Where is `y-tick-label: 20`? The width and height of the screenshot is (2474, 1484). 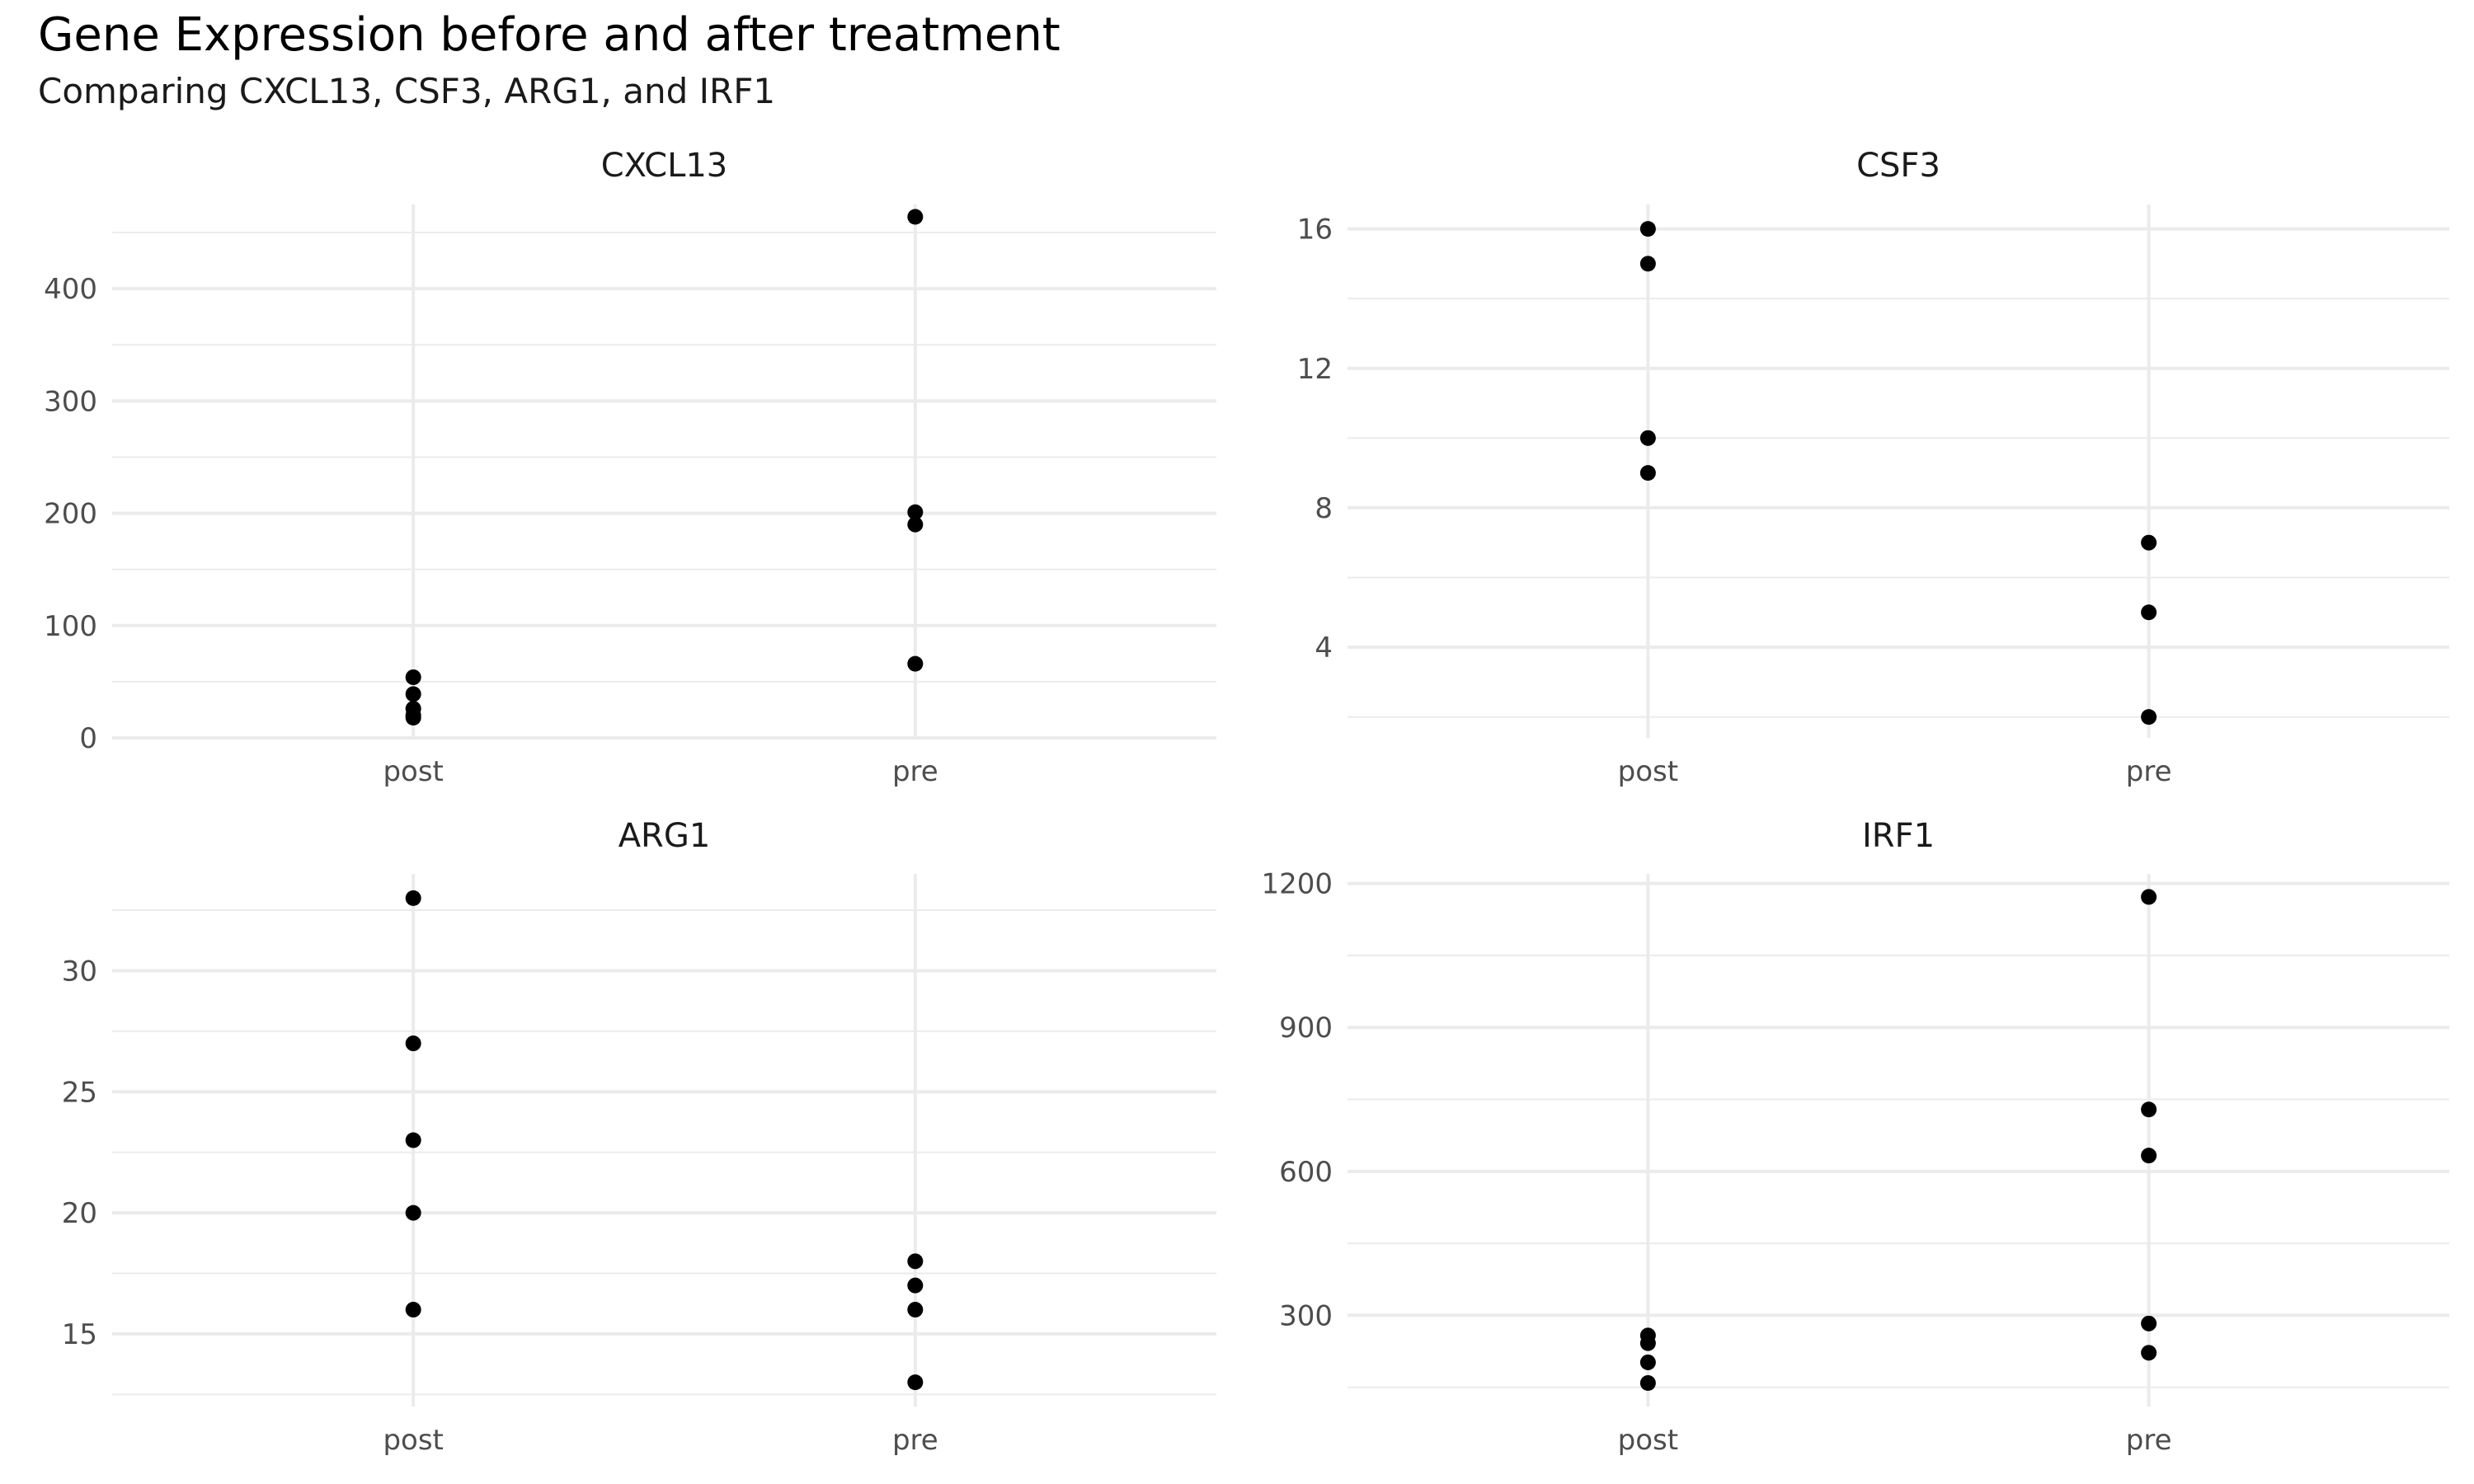 y-tick-label: 20 is located at coordinates (79, 1213).